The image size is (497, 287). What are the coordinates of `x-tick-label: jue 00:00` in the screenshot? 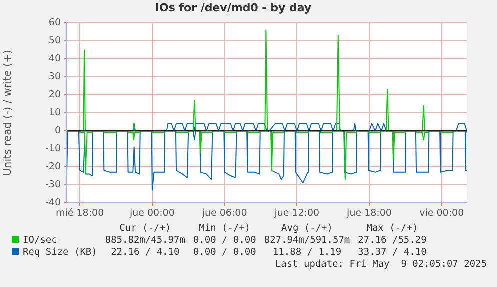 It's located at (151, 214).